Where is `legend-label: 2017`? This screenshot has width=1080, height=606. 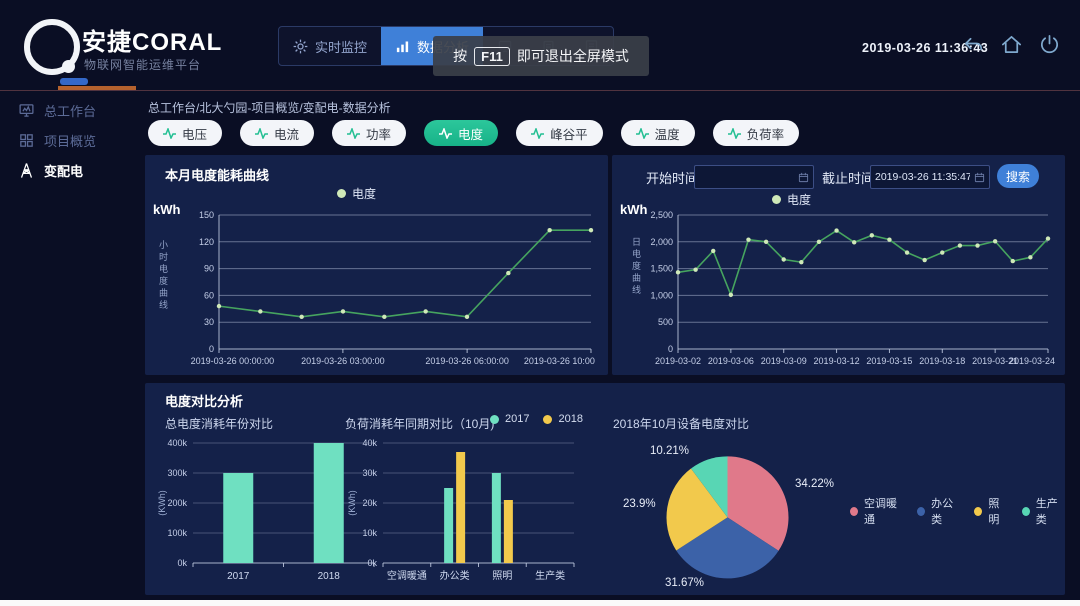
legend-label: 2017 is located at coordinates (517, 419).